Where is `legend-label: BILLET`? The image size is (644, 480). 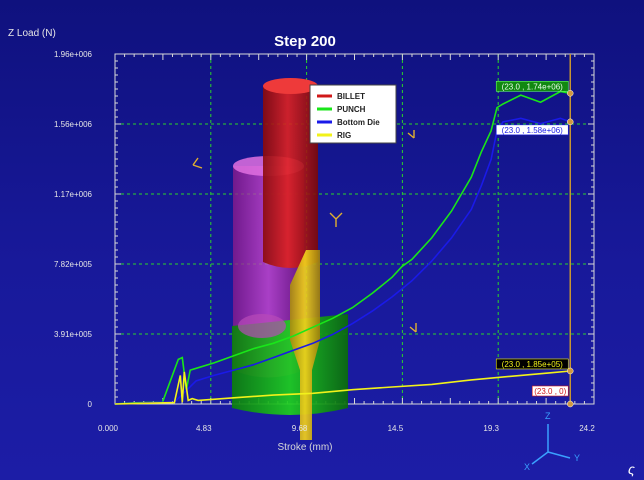
legend-label: BILLET is located at coordinates (351, 96).